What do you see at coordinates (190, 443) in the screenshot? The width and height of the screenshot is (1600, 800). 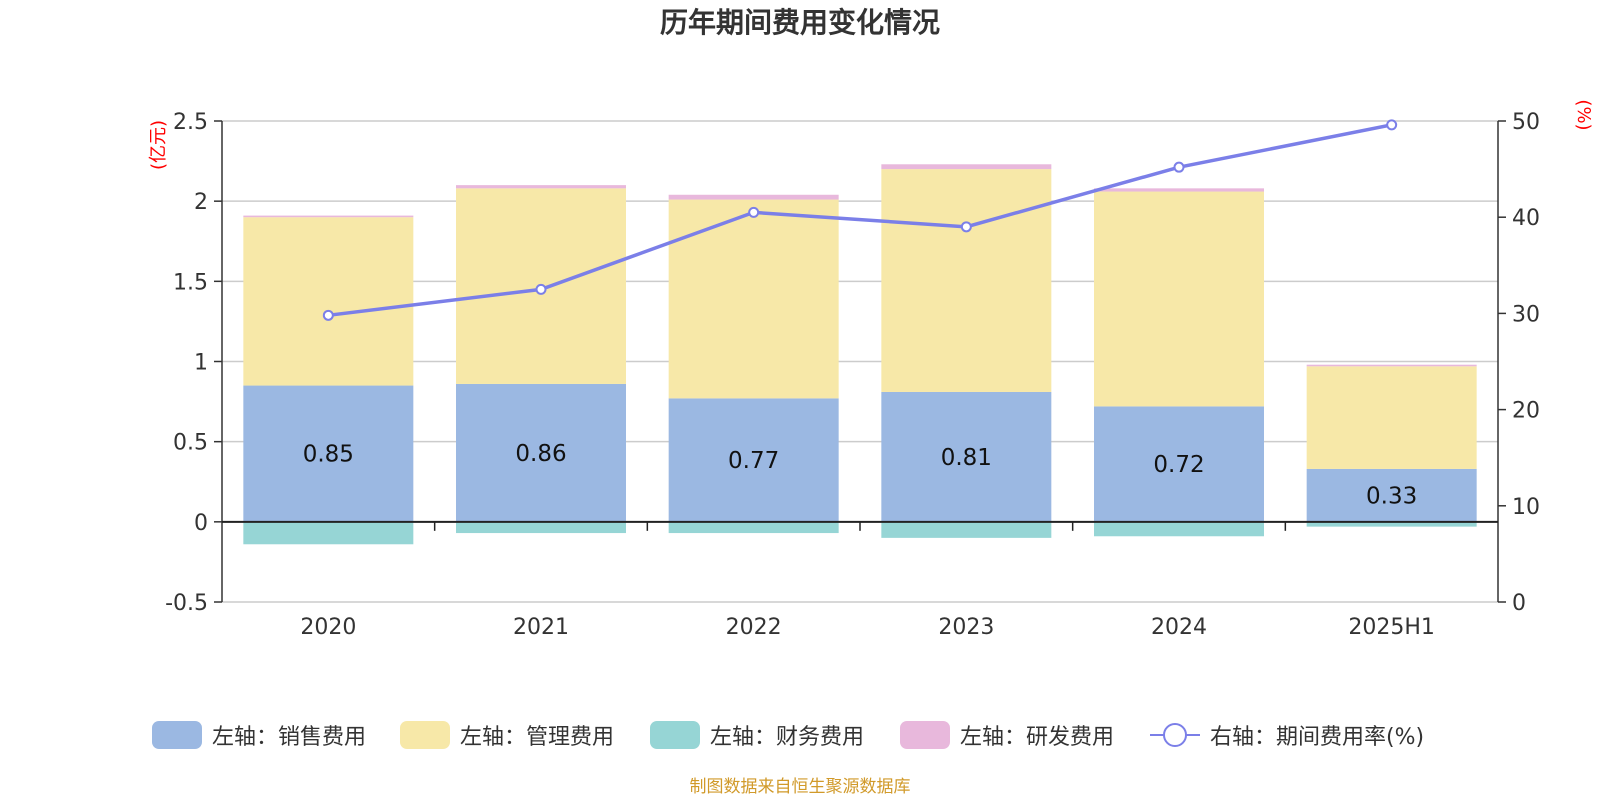 I see `left-tick-label: 0.5` at bounding box center [190, 443].